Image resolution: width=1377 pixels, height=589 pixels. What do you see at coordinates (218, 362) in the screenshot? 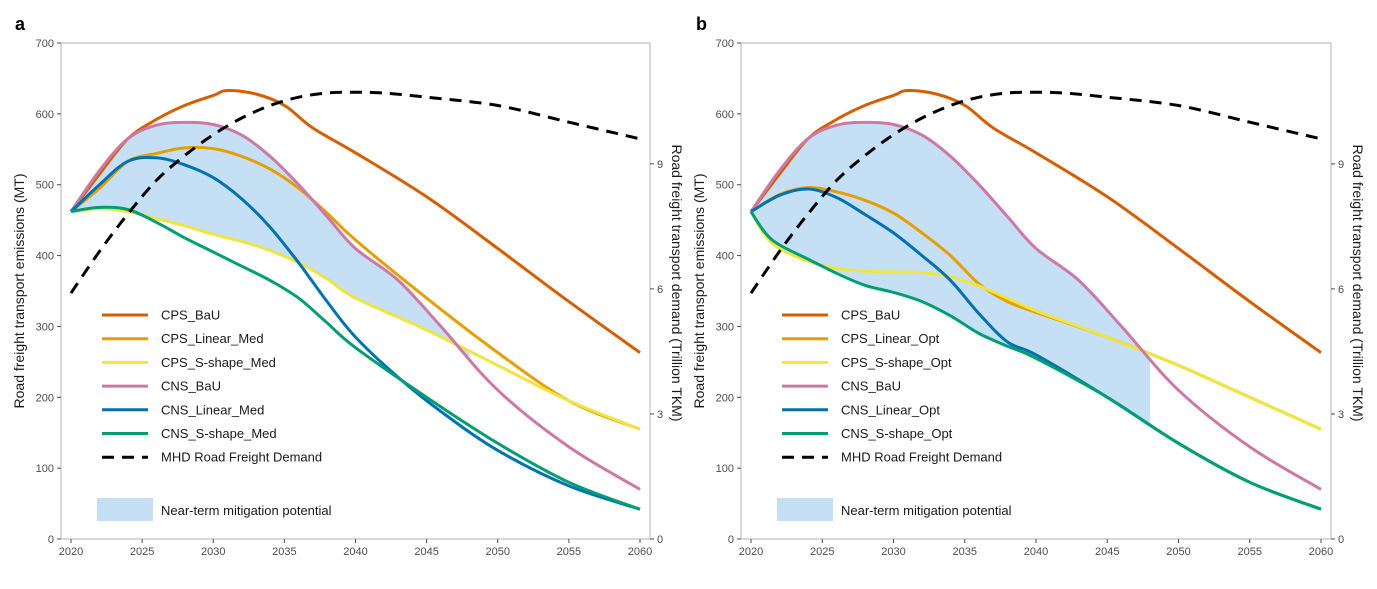
I see `legend-label-cps-sshape: CPS_S-shape_Med` at bounding box center [218, 362].